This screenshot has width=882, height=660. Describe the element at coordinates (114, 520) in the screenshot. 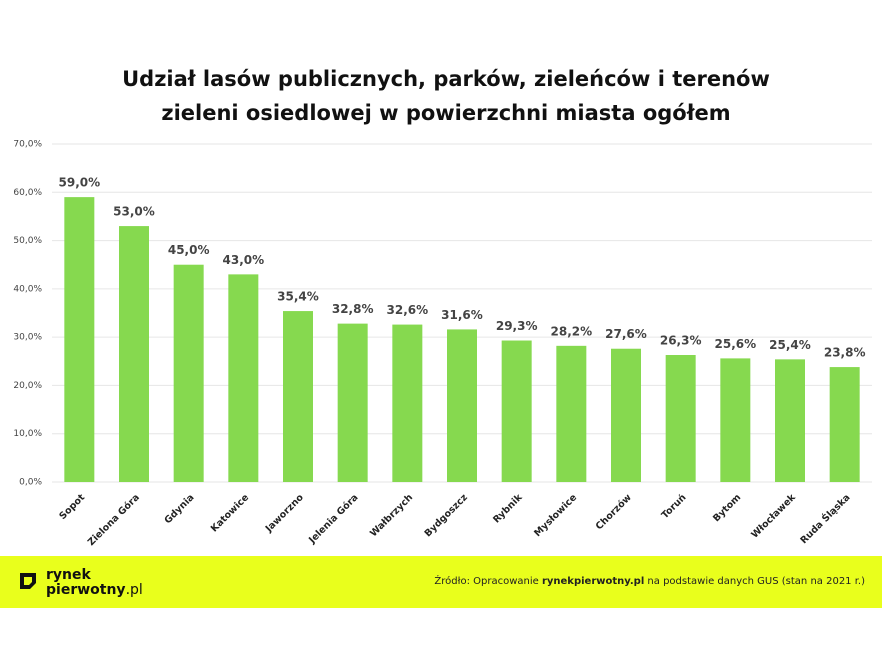

I see `x-tick-label: Zielona Góra` at that location.